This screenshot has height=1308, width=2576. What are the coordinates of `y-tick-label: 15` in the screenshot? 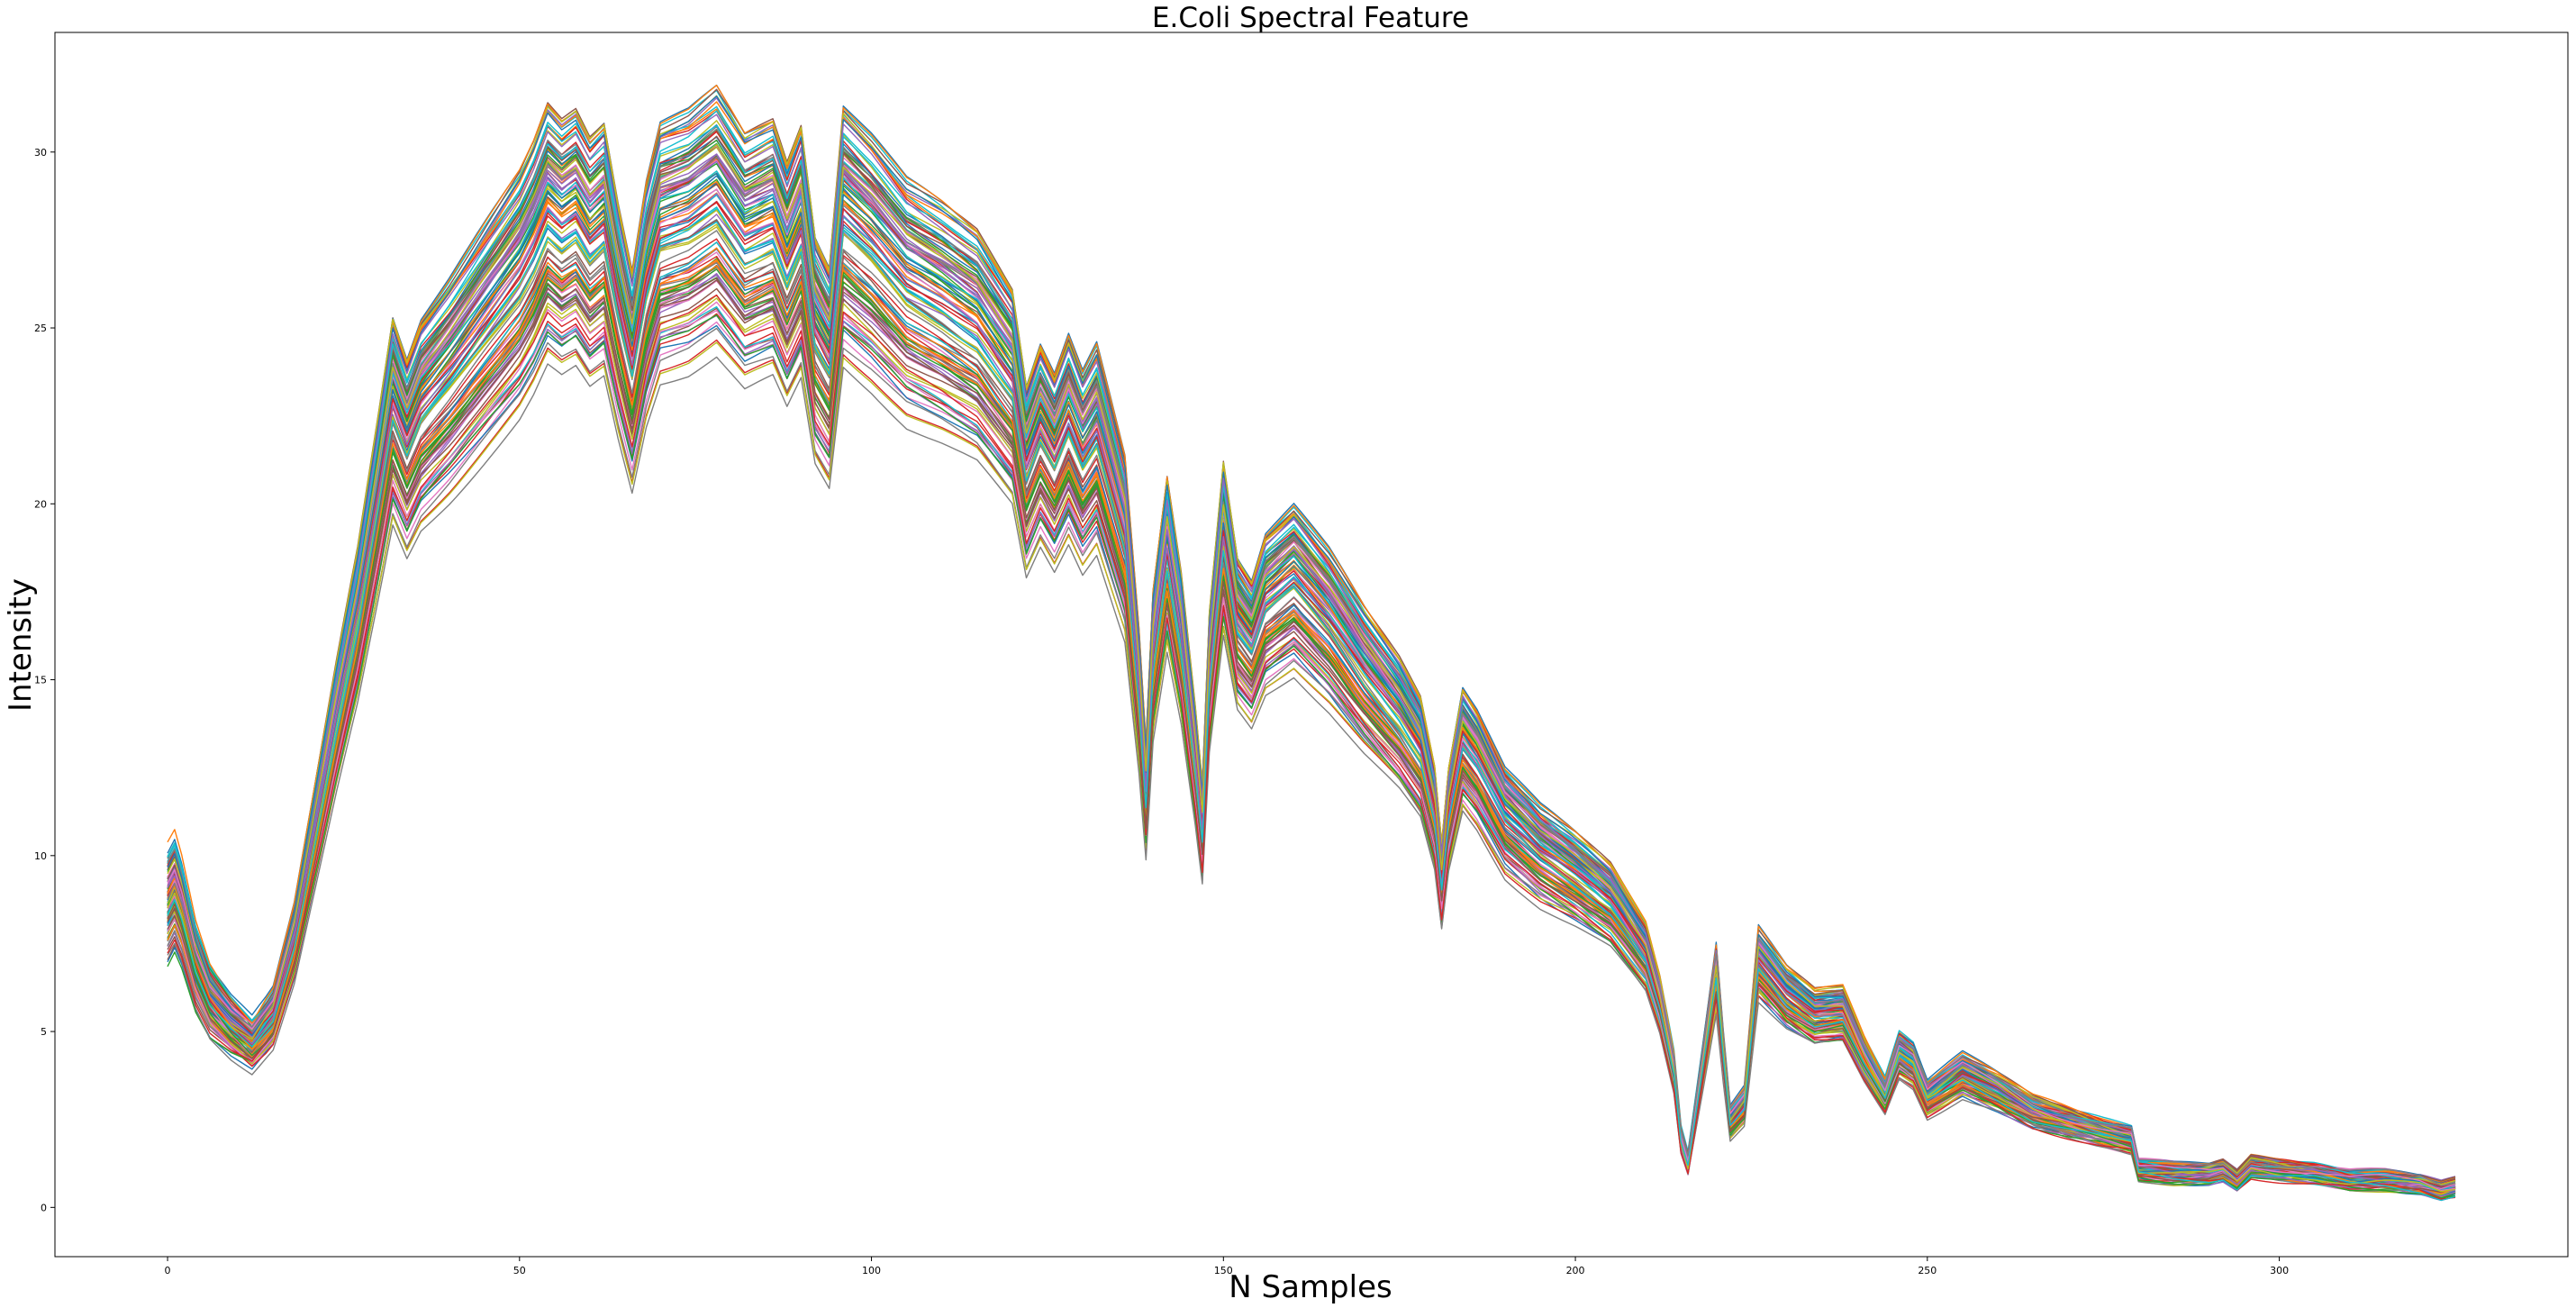 It's located at (40, 680).